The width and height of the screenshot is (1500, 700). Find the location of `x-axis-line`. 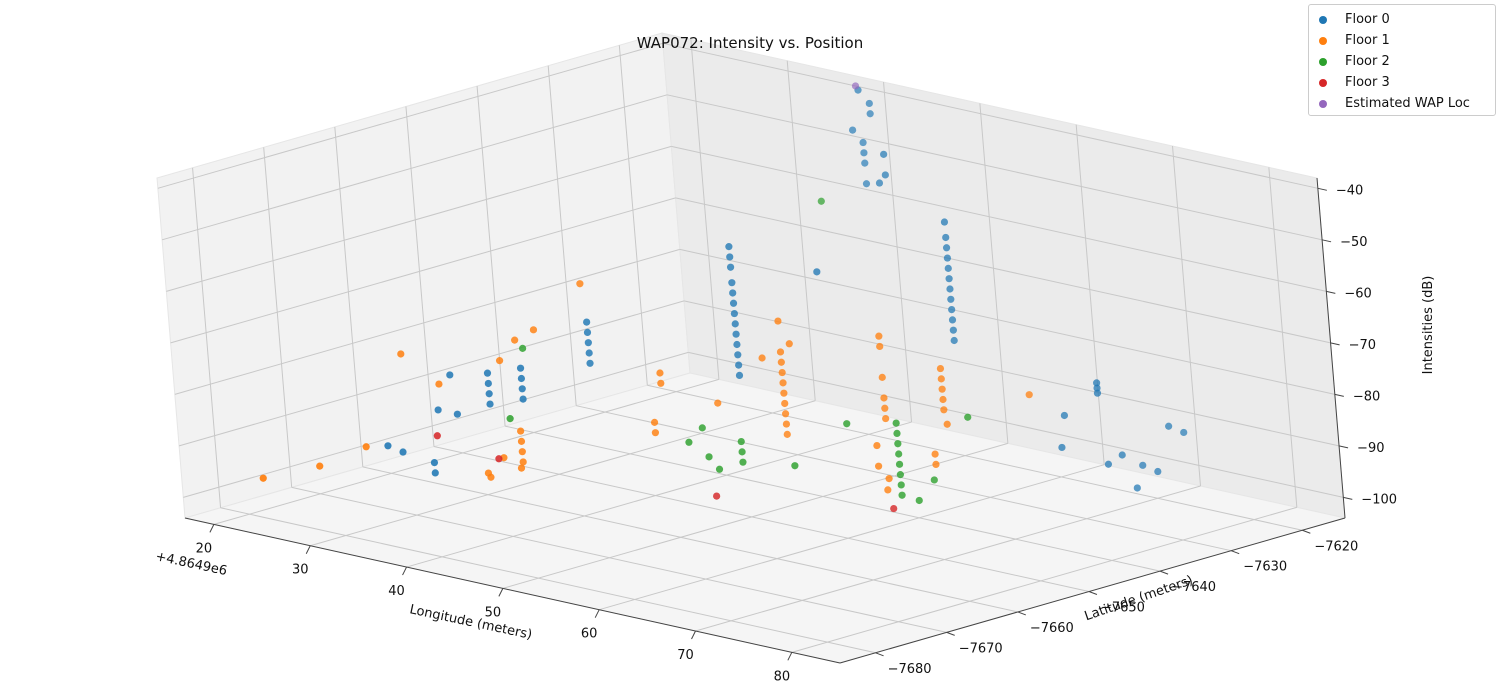

x-axis-line is located at coordinates (512, 590).